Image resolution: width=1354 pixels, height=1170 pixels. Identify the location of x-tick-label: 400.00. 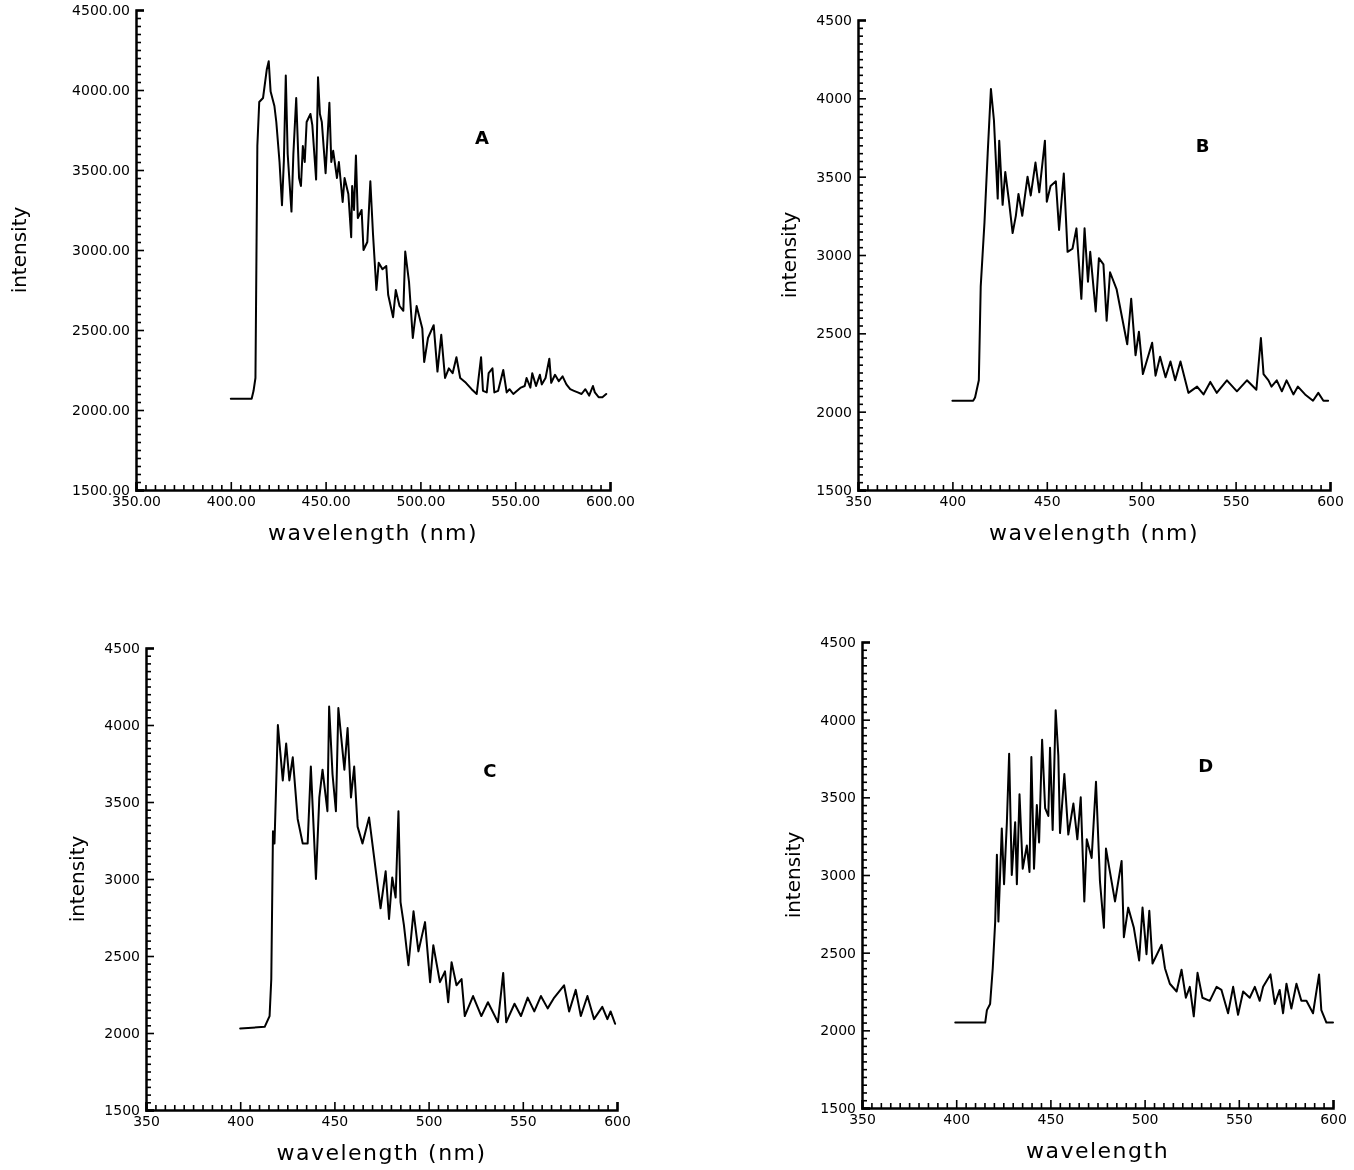
(231, 500).